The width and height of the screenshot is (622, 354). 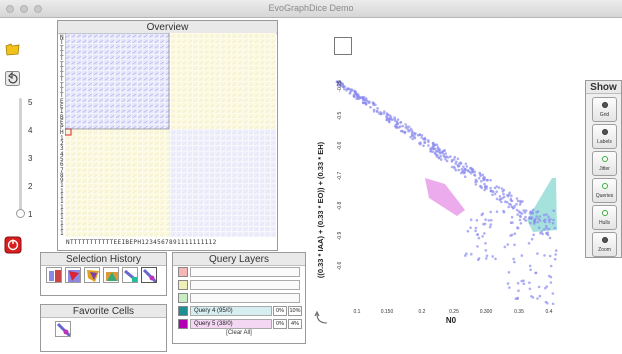 What do you see at coordinates (604, 136) in the screenshot?
I see `show-labels-toggle: Labels` at bounding box center [604, 136].